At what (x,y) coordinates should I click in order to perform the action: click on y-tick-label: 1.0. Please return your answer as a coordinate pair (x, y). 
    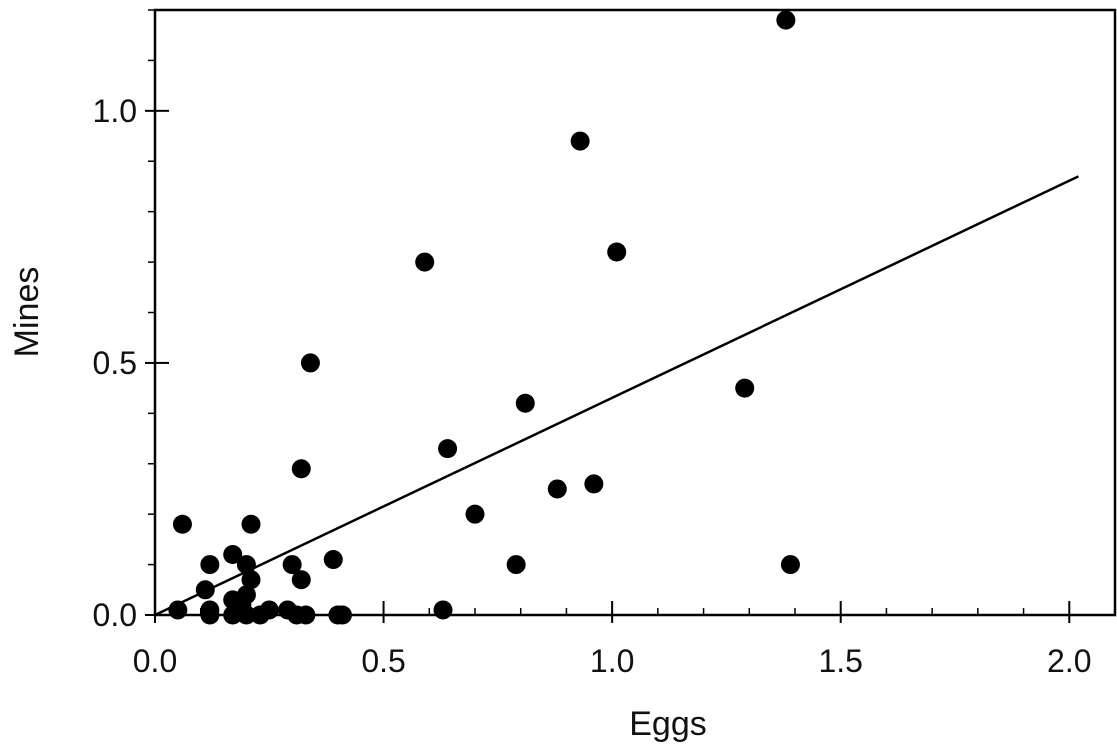
    Looking at the image, I should click on (115, 111).